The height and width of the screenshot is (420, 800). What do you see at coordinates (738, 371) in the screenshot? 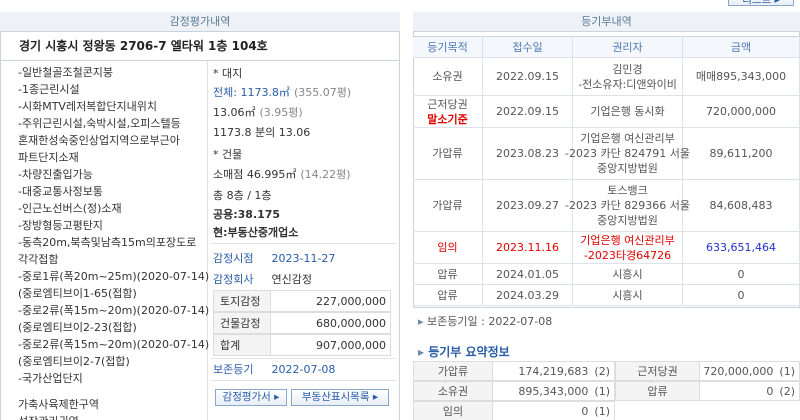
I see `summary-value-part: 720,000,000` at bounding box center [738, 371].